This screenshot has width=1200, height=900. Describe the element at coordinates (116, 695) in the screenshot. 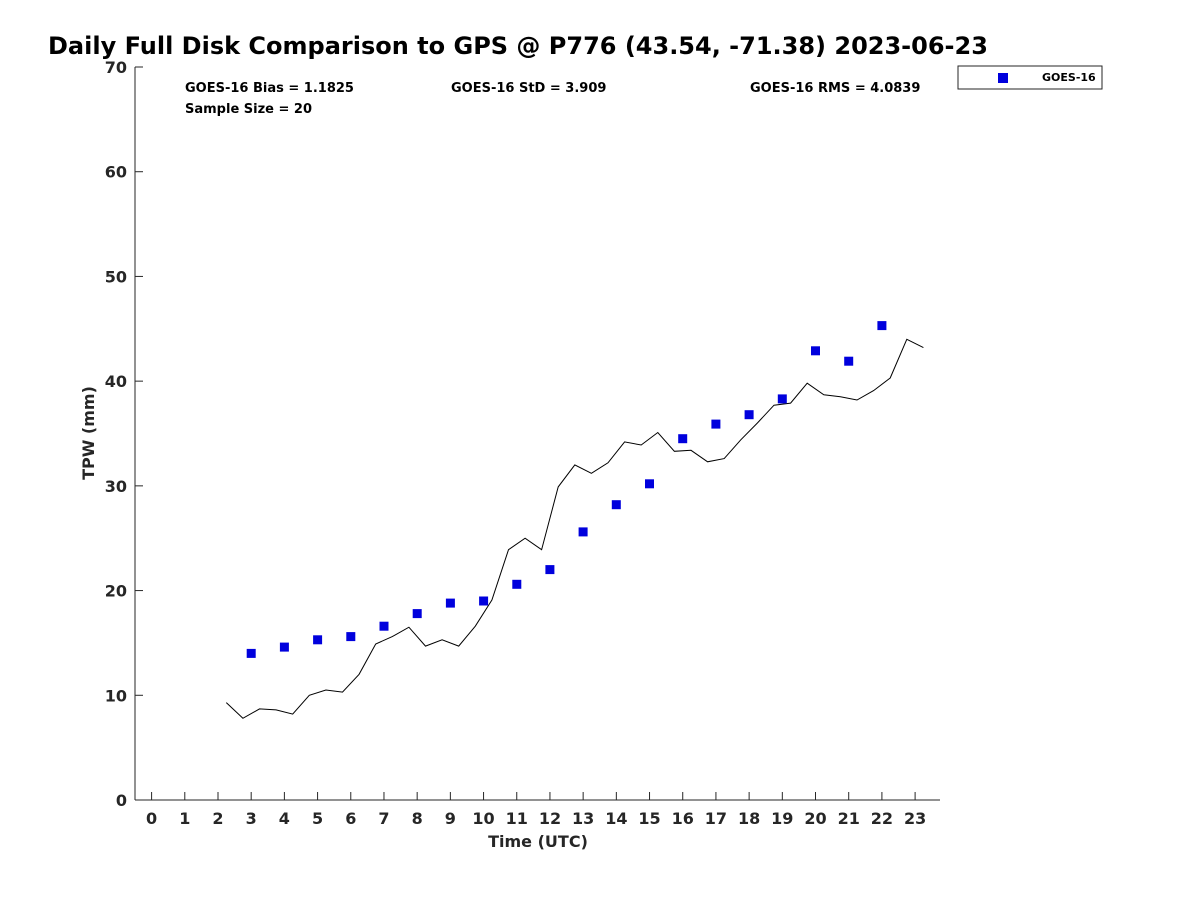

I see `y-tick-label: 10` at that location.